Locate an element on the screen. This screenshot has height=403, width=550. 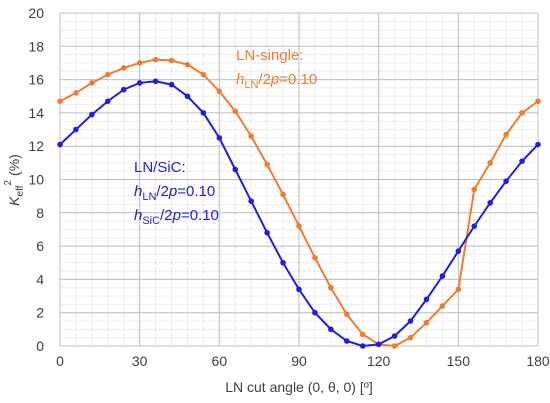
y-tick-label: 14 is located at coordinates (36, 113).